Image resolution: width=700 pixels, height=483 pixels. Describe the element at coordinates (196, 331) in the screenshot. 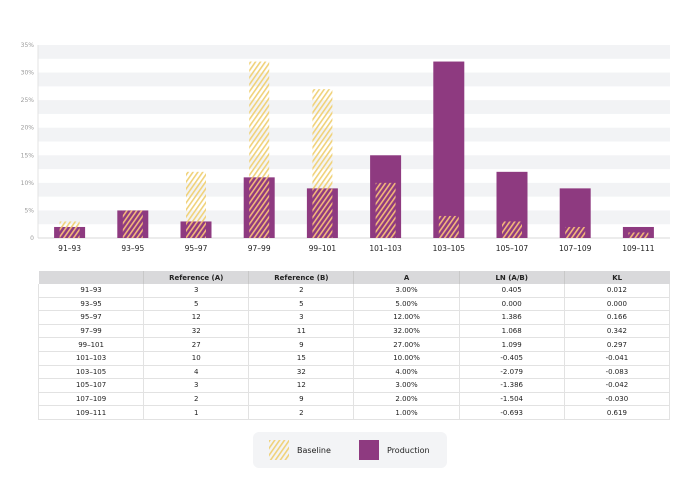

I see `table-cell: 32` at that location.